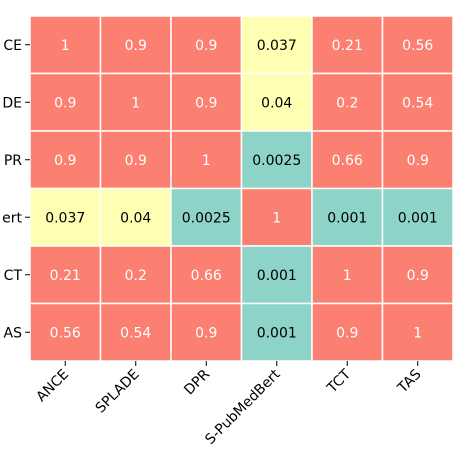 Image resolution: width=474 pixels, height=474 pixels. I want to click on cell-label-r0-c0: 1, so click(65, 46).